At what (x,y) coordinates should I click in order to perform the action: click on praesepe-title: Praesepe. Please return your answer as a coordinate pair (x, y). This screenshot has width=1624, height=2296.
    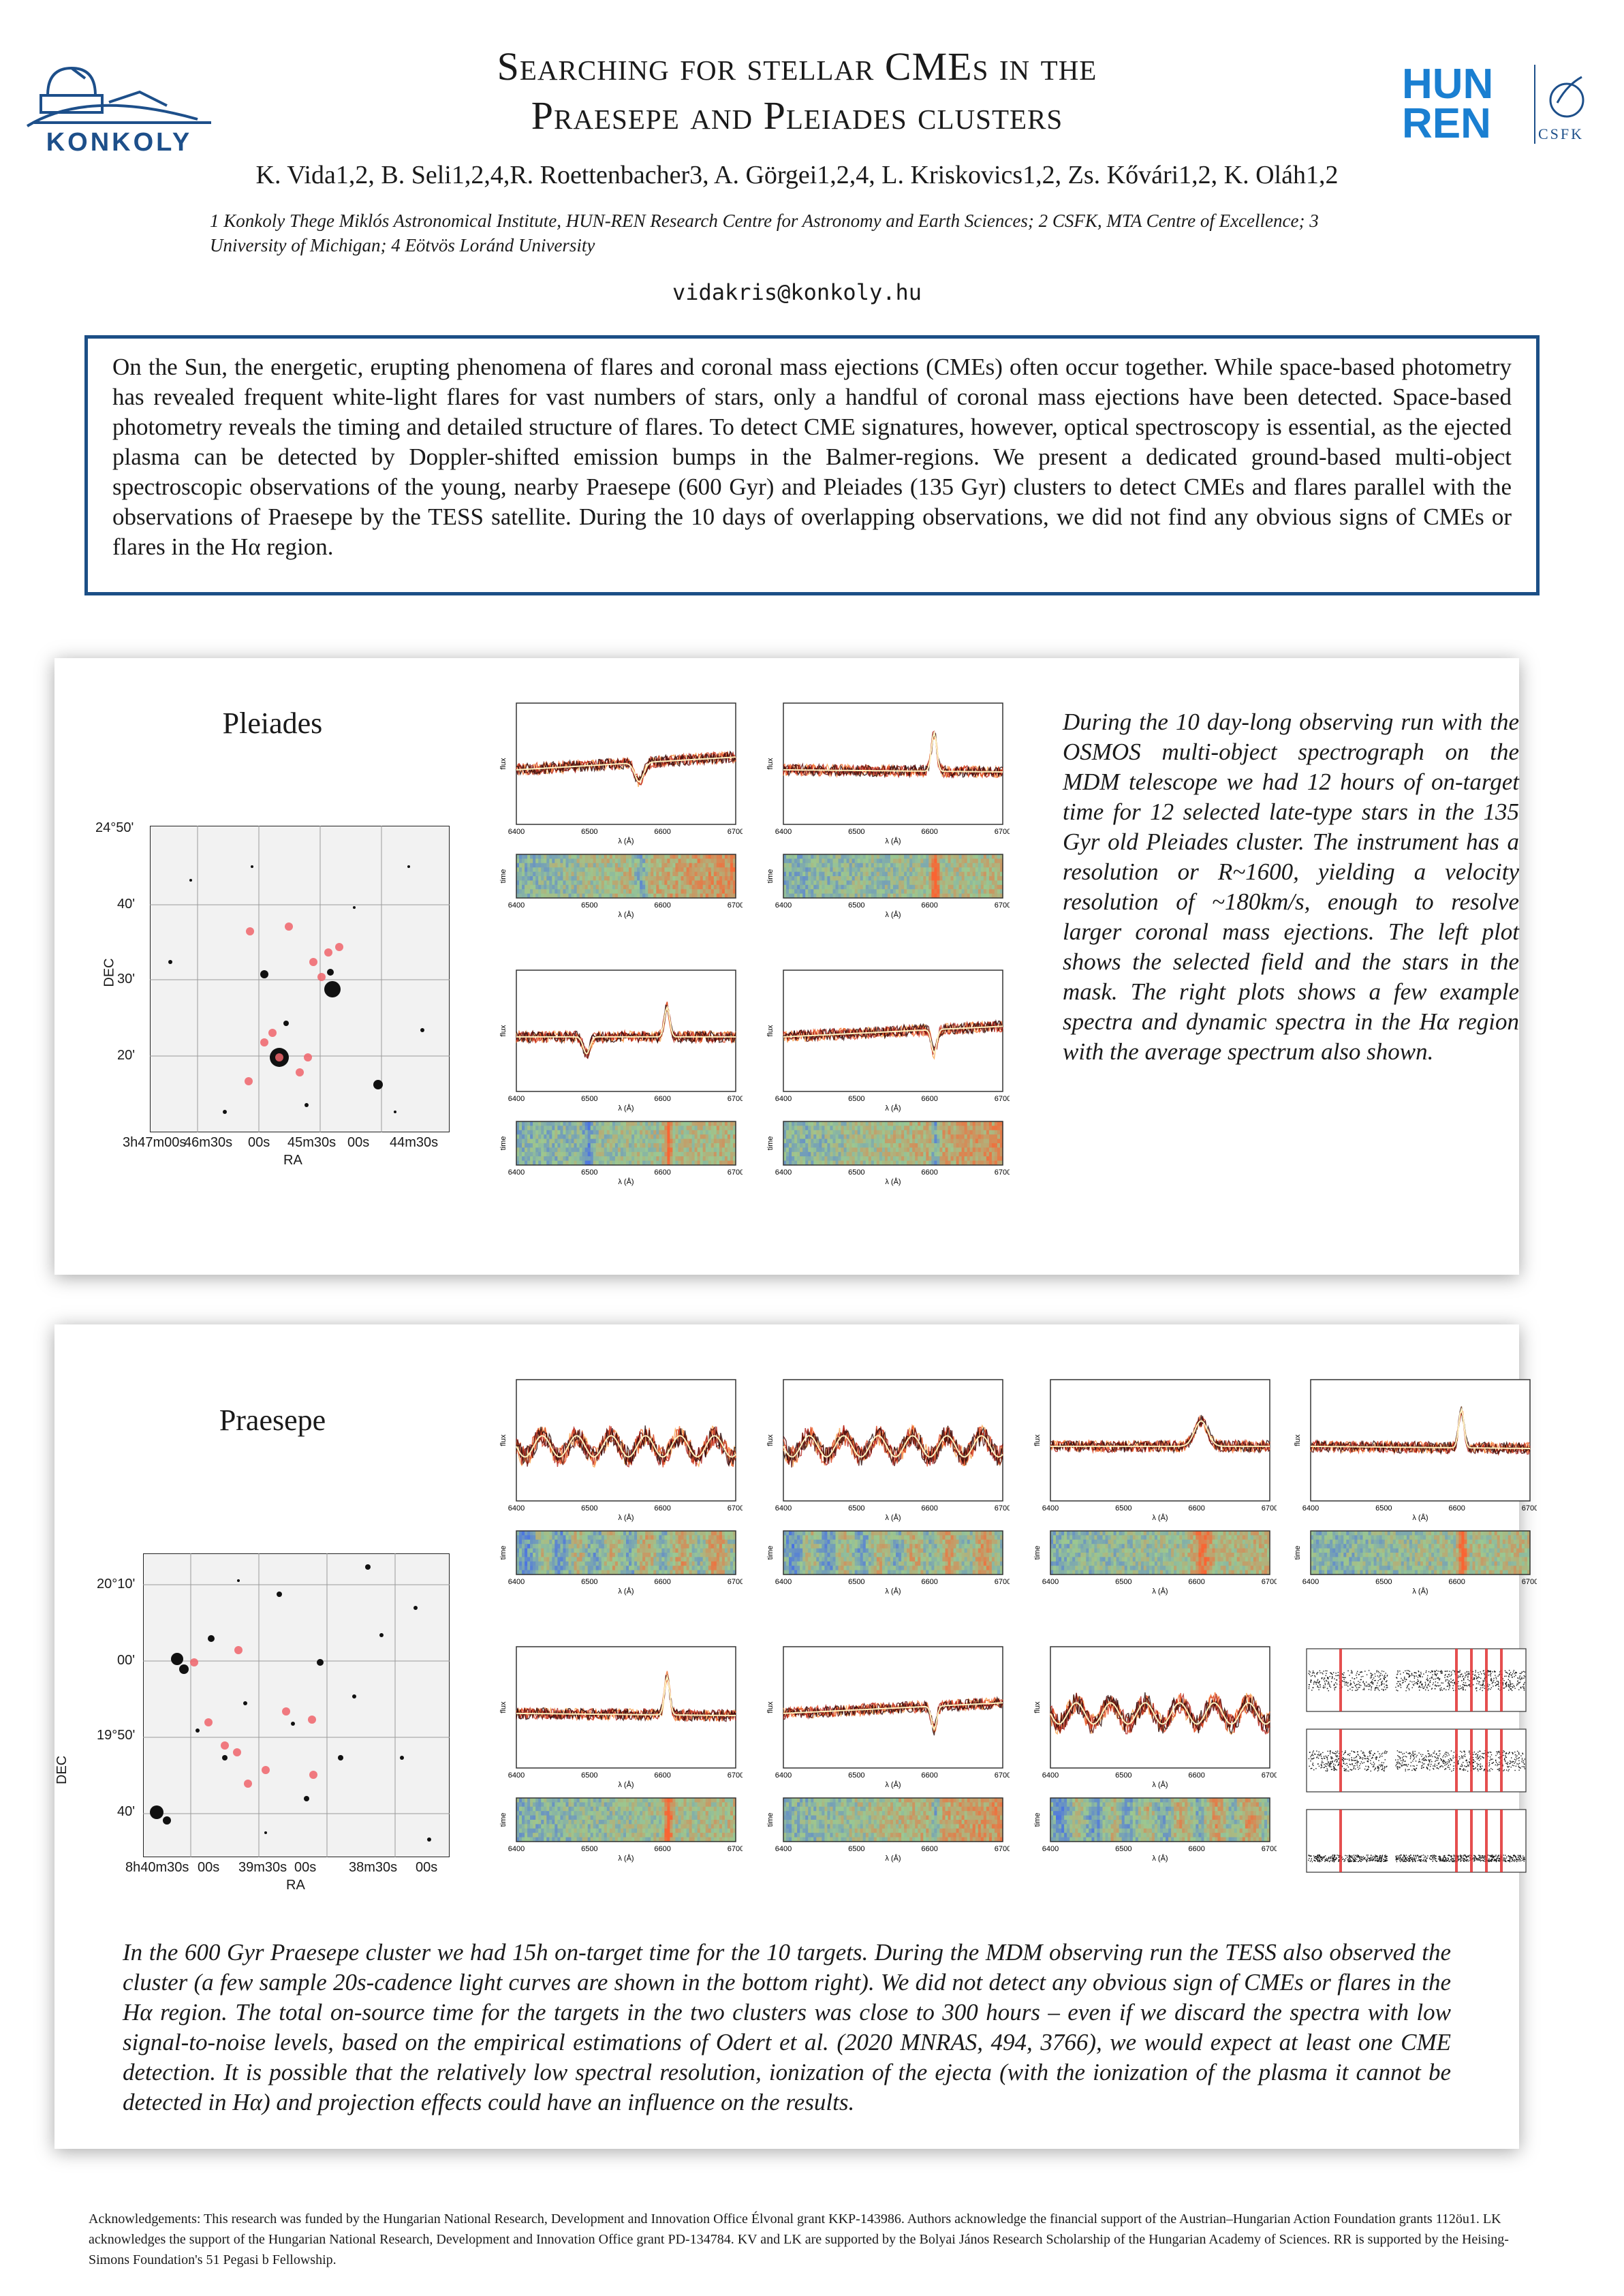
    Looking at the image, I should click on (272, 1420).